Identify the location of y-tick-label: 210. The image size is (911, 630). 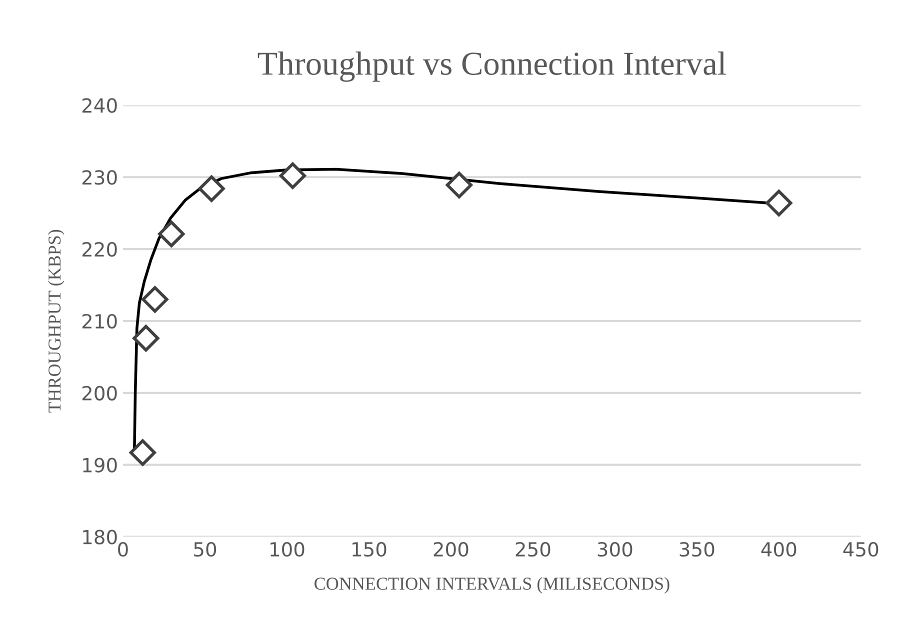
(99, 321).